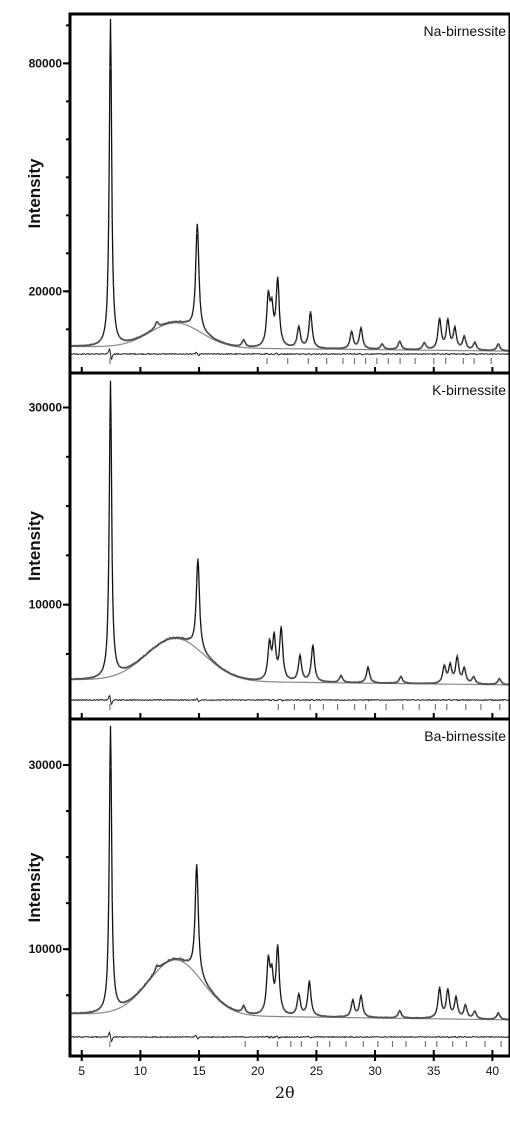 The height and width of the screenshot is (1133, 510). I want to click on x-tick-label: 5, so click(81, 1071).